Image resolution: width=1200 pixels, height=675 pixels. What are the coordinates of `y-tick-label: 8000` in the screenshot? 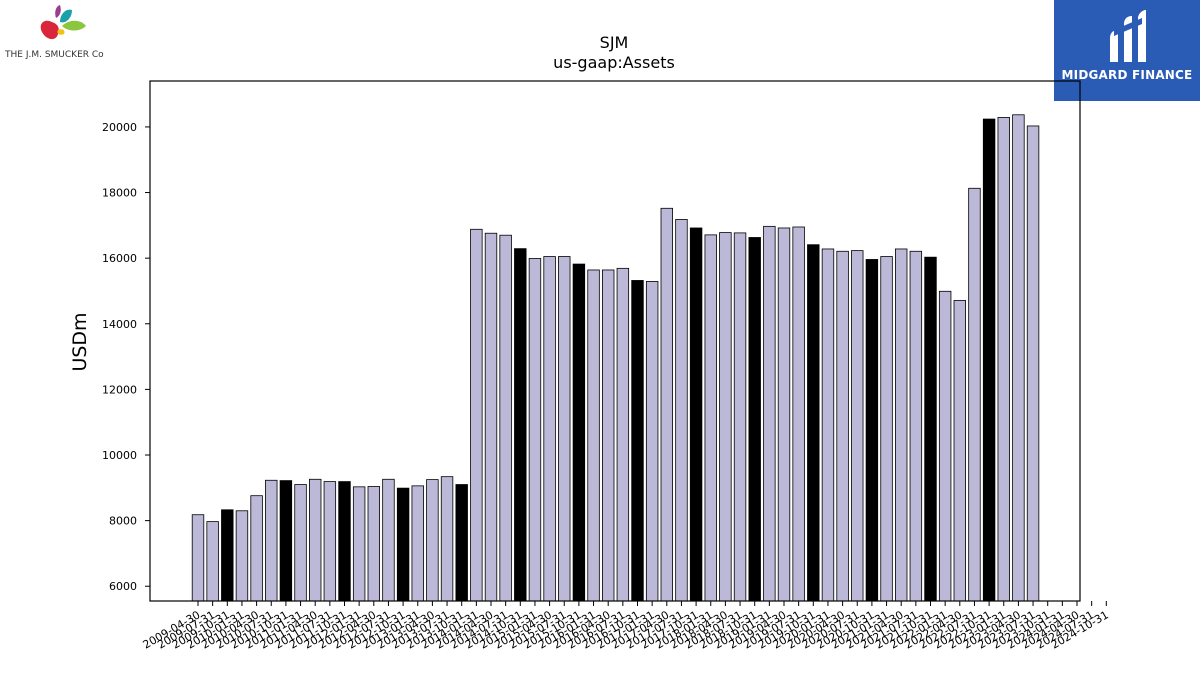 It's located at (123, 521).